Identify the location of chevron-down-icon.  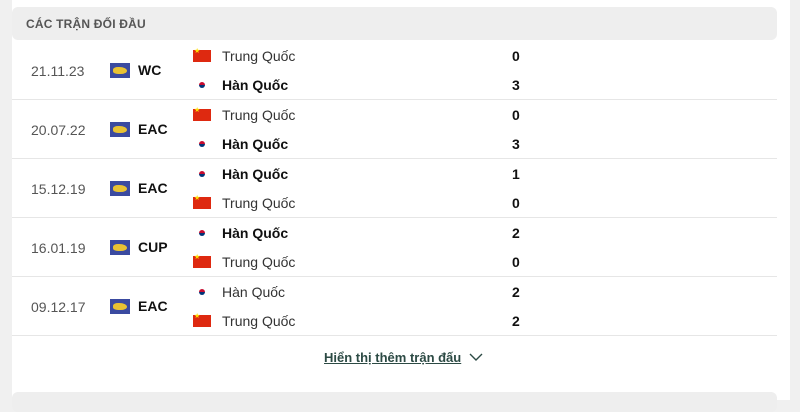
(476, 357).